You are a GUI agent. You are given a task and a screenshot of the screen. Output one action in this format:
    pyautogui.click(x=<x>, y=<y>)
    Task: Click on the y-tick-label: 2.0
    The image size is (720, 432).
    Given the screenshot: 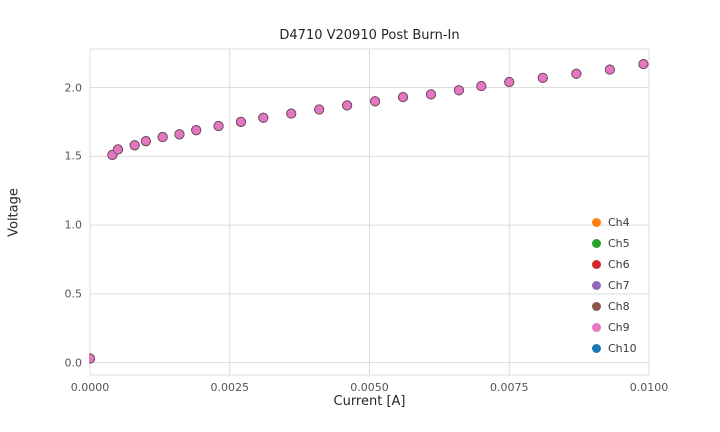 What is the action you would take?
    pyautogui.click(x=73, y=87)
    